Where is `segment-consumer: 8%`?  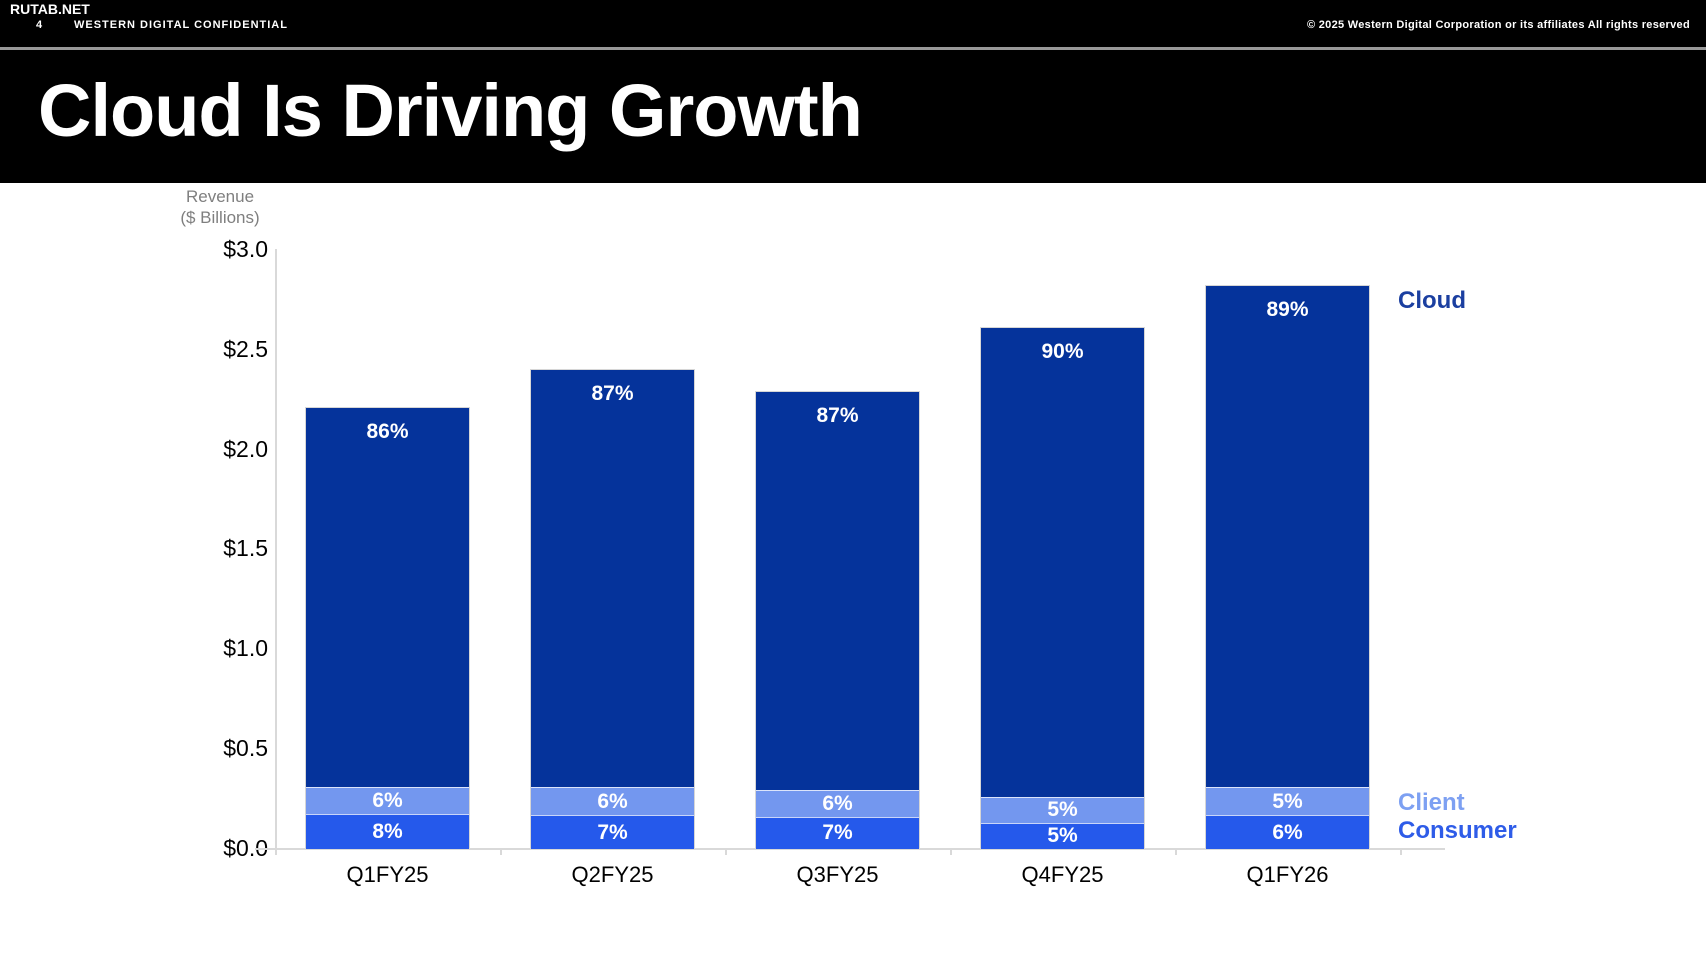
segment-consumer: 8% is located at coordinates (387, 831).